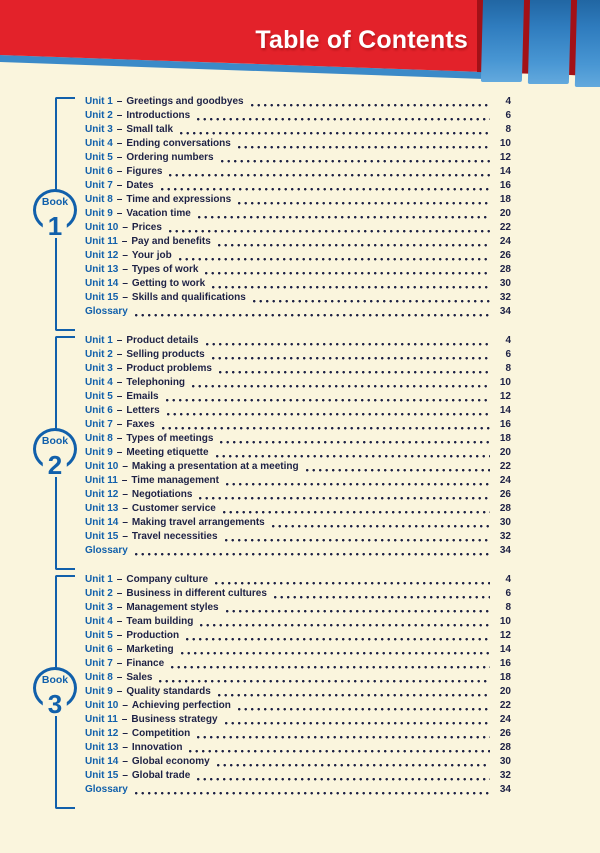 The image size is (600, 853). I want to click on page-number: 6, so click(508, 354).